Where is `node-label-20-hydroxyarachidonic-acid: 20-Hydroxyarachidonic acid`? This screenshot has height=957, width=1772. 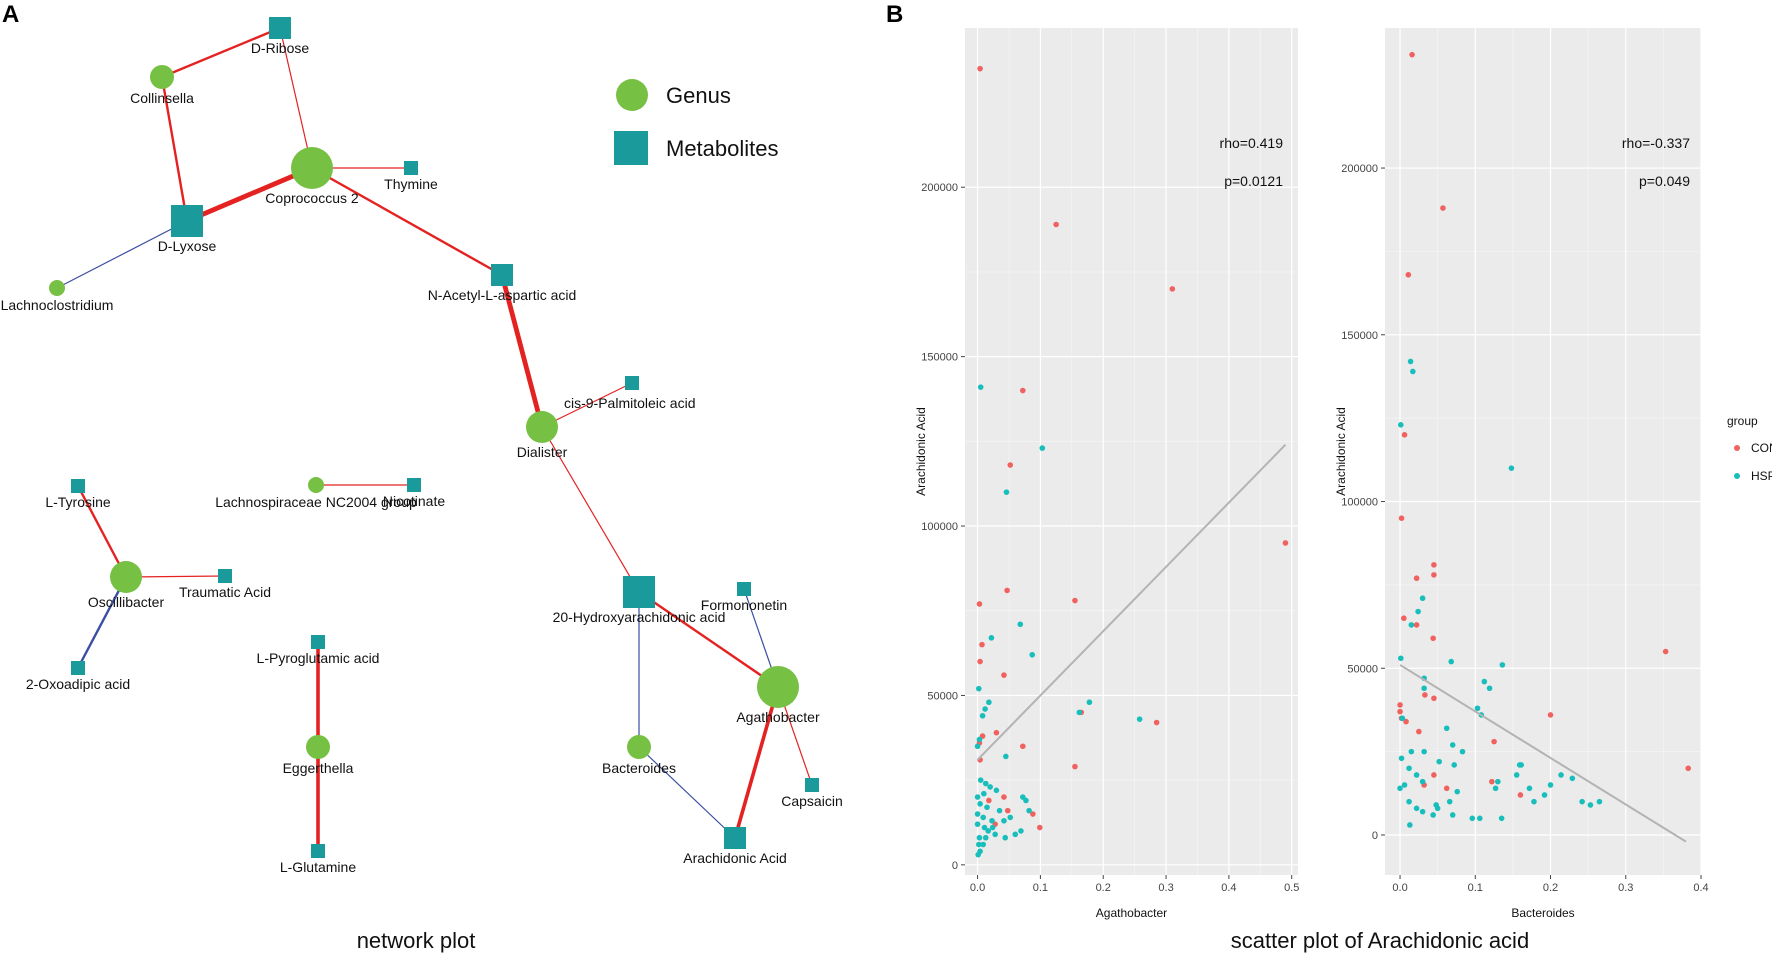 node-label-20-hydroxyarachidonic-acid: 20-Hydroxyarachidonic acid is located at coordinates (639, 617).